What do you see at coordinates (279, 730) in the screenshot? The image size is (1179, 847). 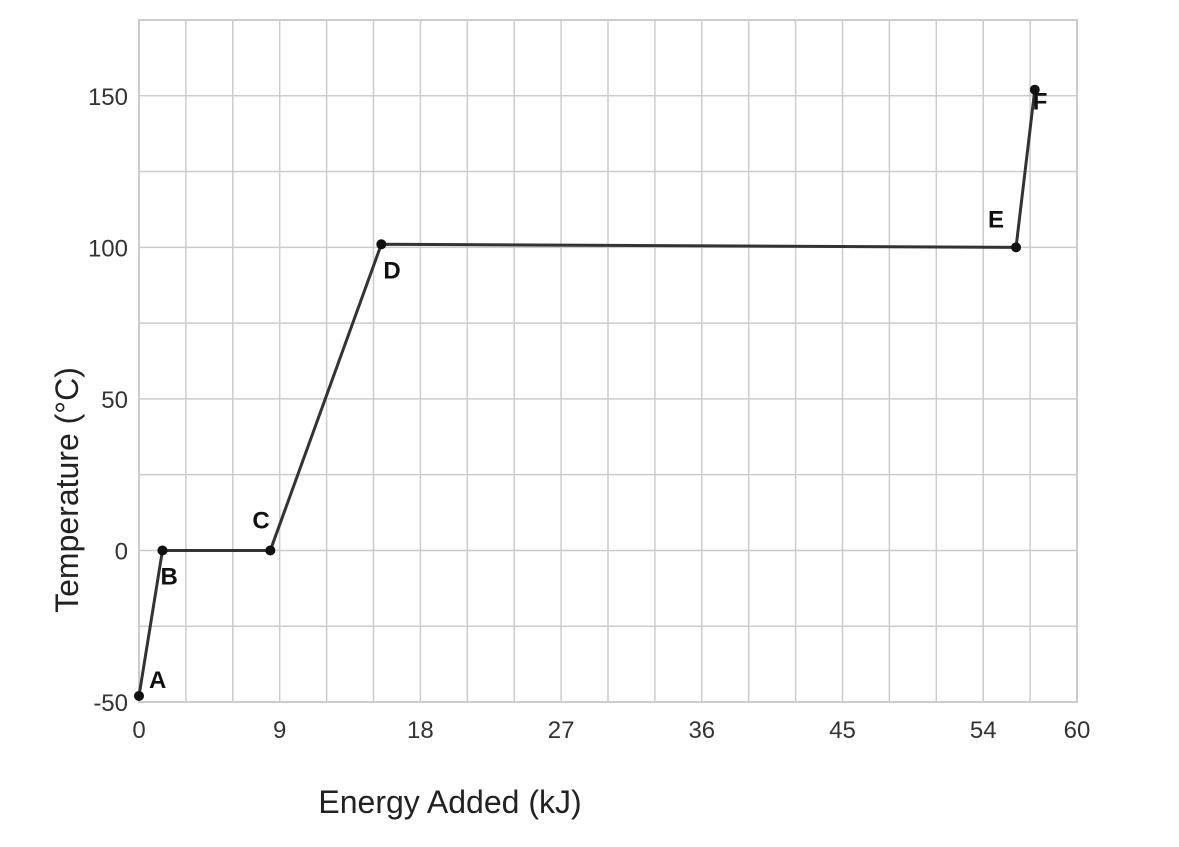 I see `x-tick-label: 9` at bounding box center [279, 730].